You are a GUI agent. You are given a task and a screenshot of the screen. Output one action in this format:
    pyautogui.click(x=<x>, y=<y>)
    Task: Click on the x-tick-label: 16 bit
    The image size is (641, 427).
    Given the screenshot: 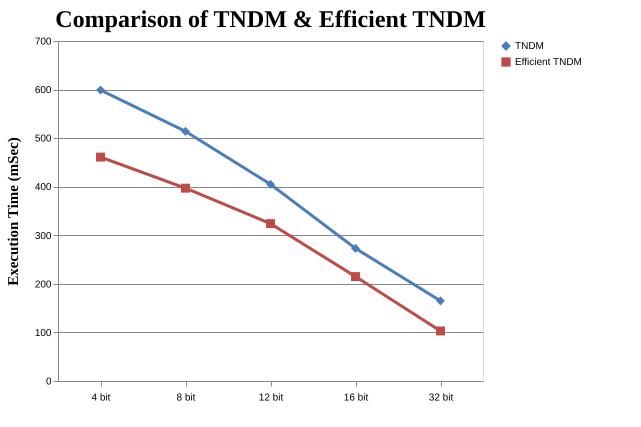 What is the action you would take?
    pyautogui.click(x=356, y=398)
    